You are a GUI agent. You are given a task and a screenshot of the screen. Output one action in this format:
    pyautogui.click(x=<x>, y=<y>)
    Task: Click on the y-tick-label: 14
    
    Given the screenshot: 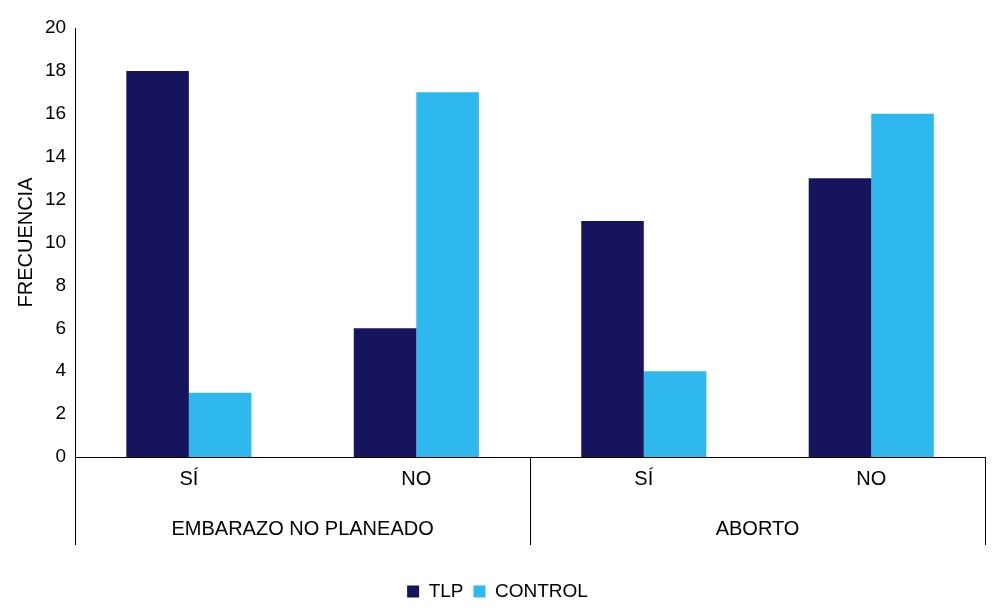 What is the action you would take?
    pyautogui.click(x=55, y=155)
    